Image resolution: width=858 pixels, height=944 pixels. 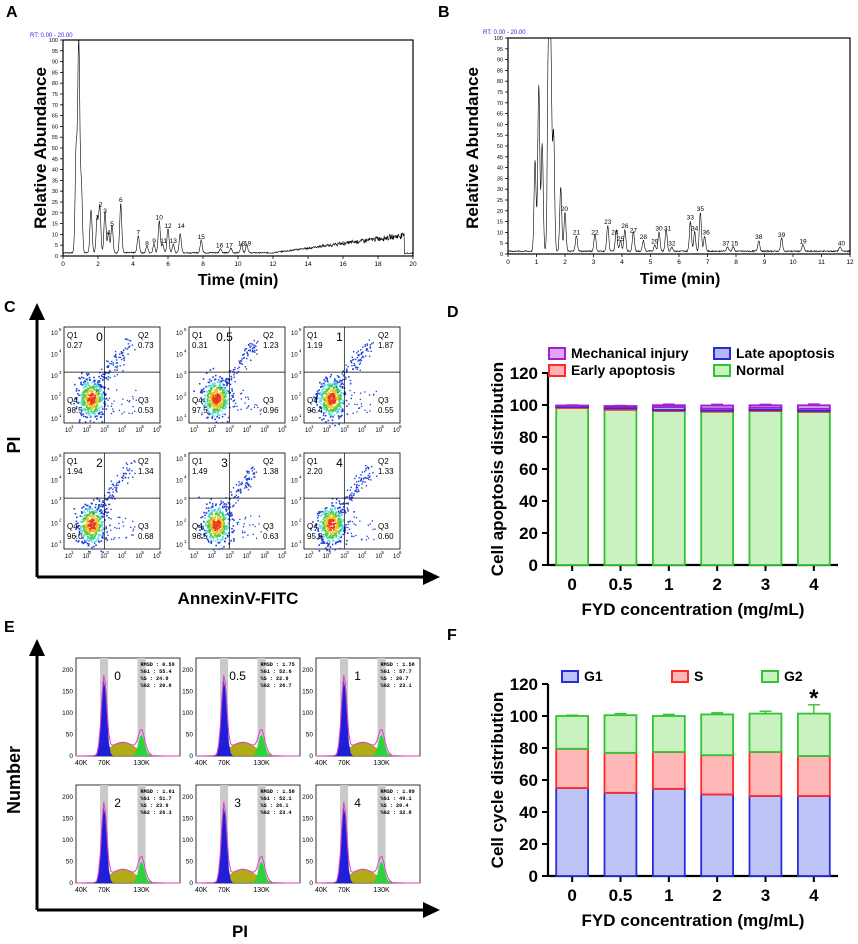 I want to click on bar-s, so click(x=572, y=768).